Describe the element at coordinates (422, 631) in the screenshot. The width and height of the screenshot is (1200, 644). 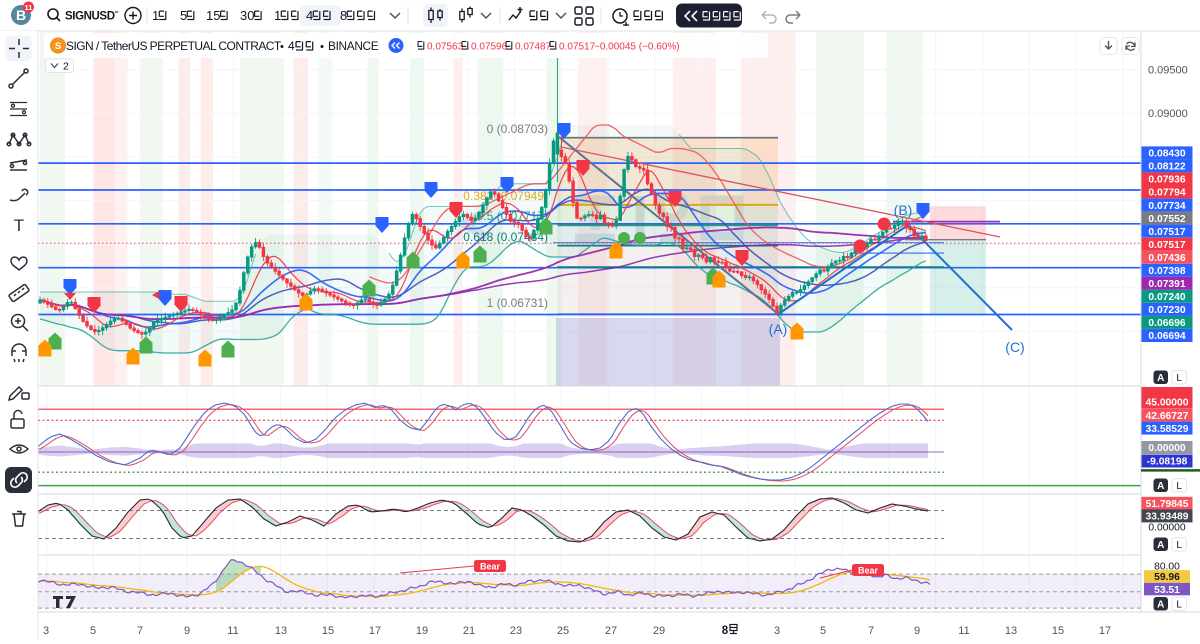
I see `svg-text: 19` at that location.